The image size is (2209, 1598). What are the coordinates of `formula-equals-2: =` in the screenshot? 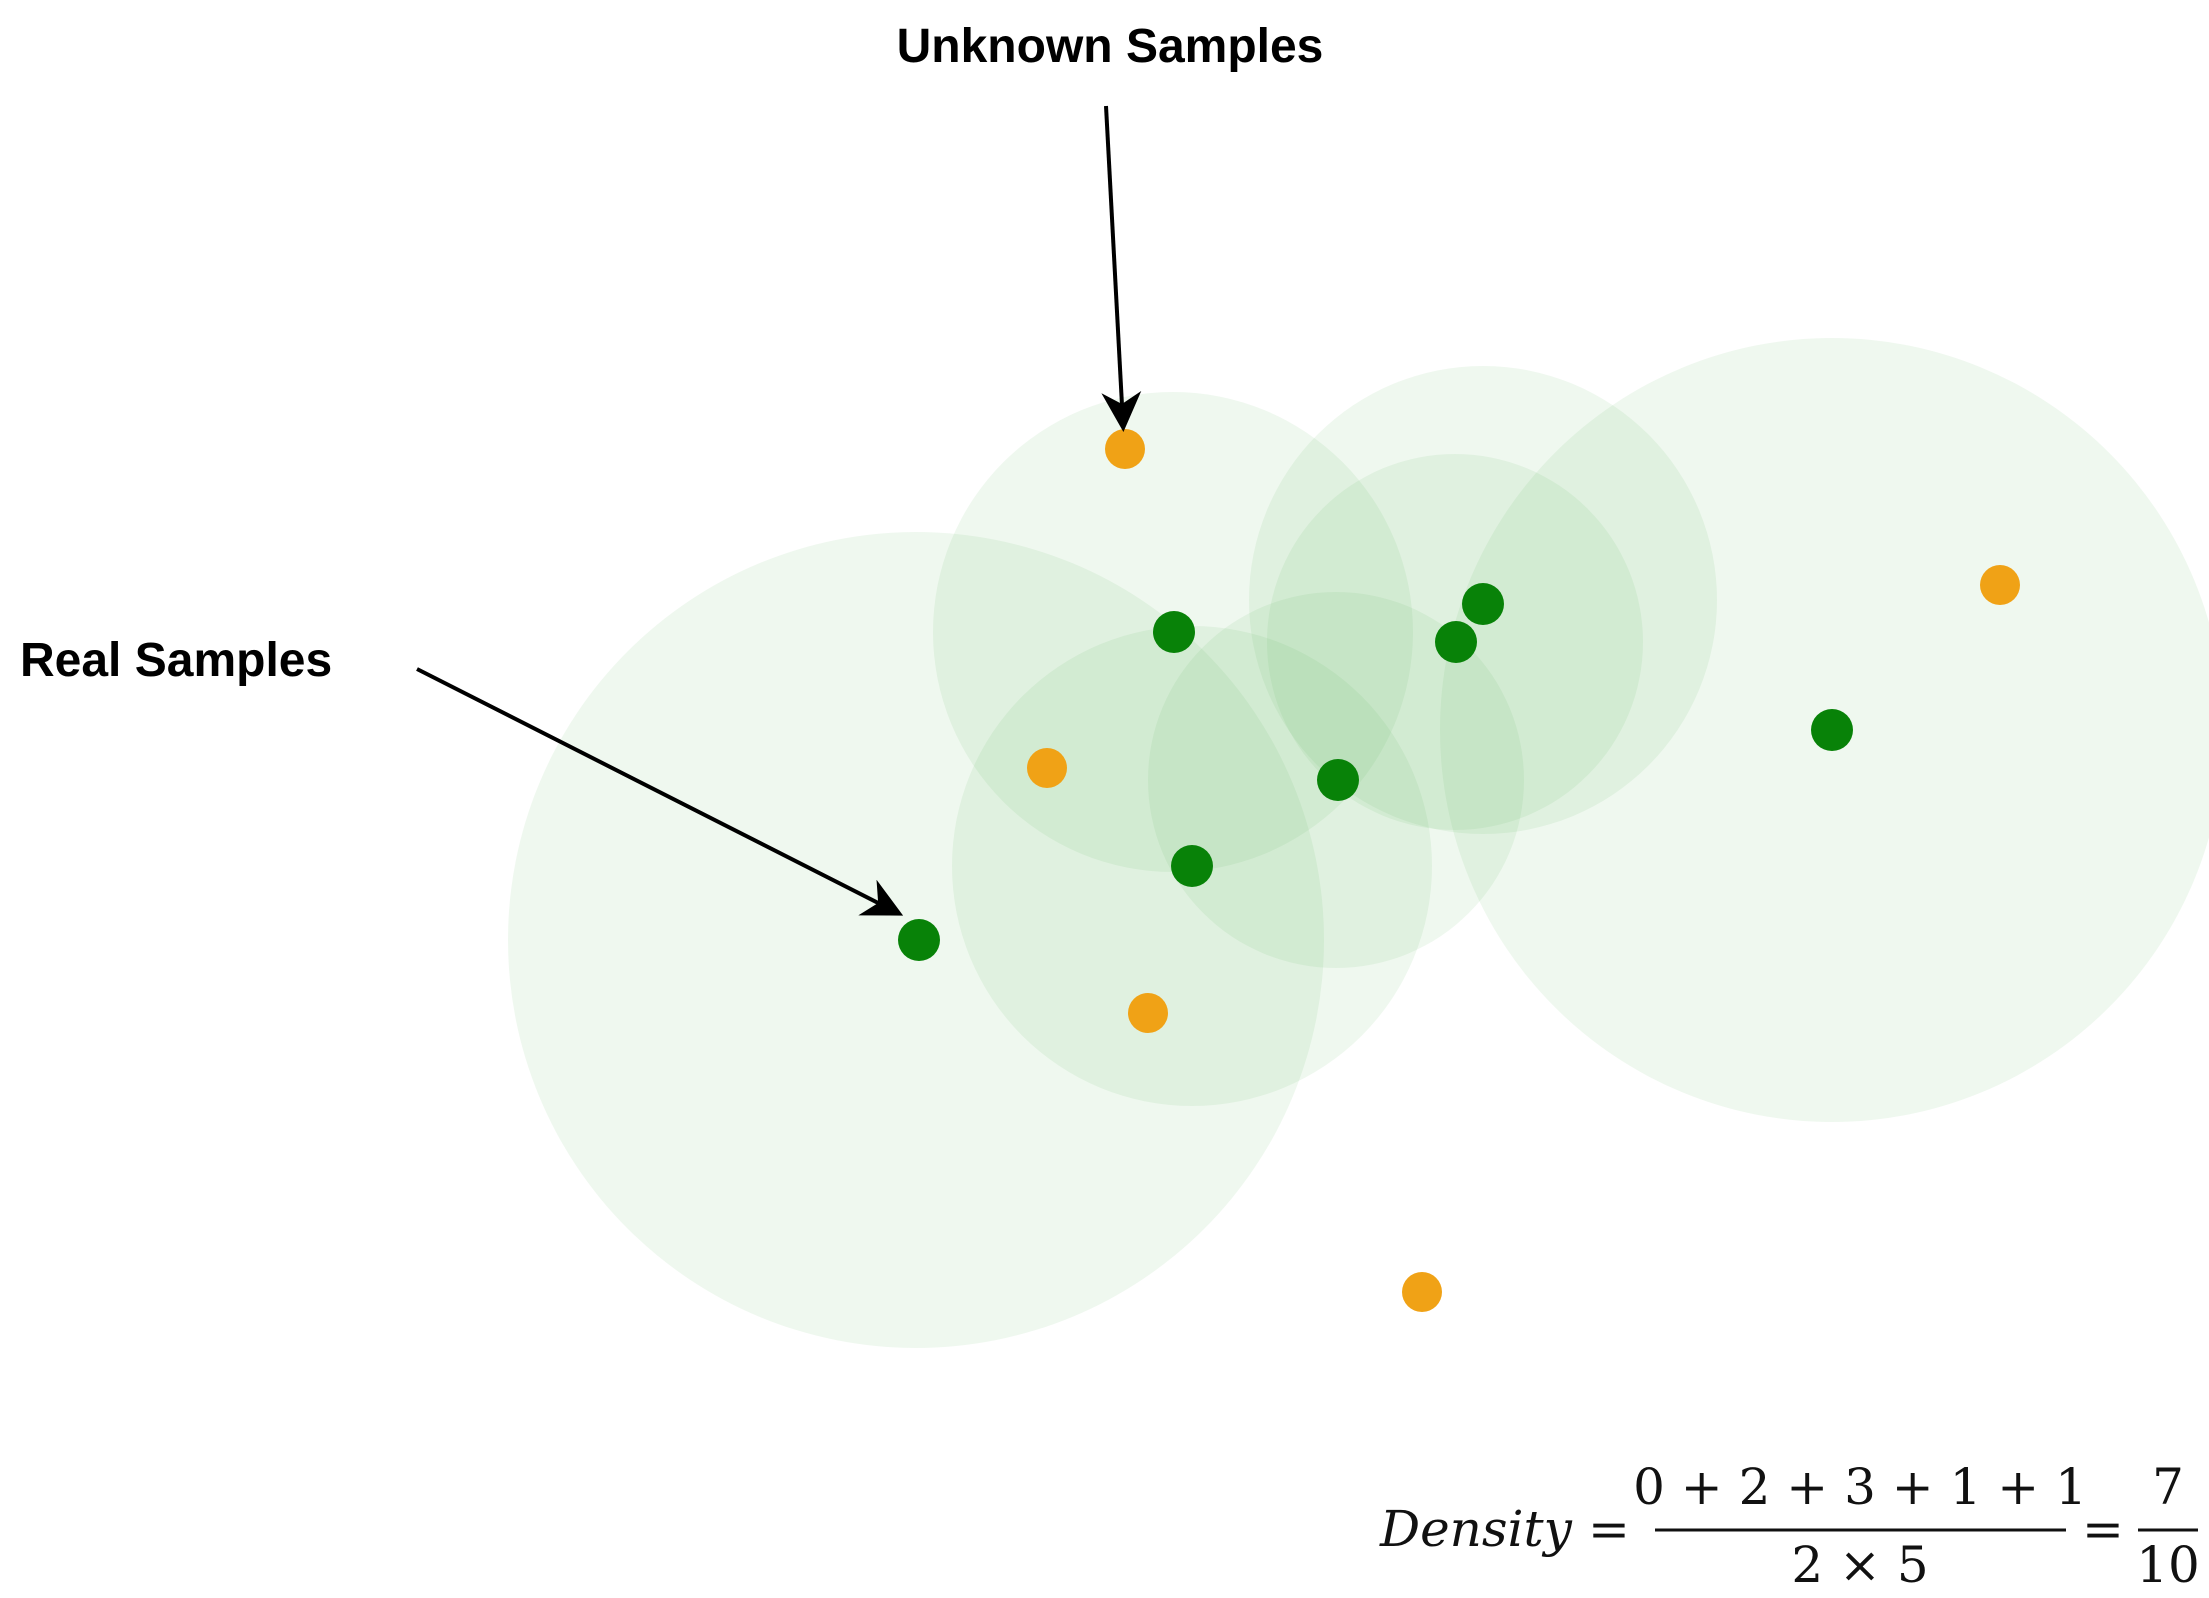 It's located at (2103, 1529).